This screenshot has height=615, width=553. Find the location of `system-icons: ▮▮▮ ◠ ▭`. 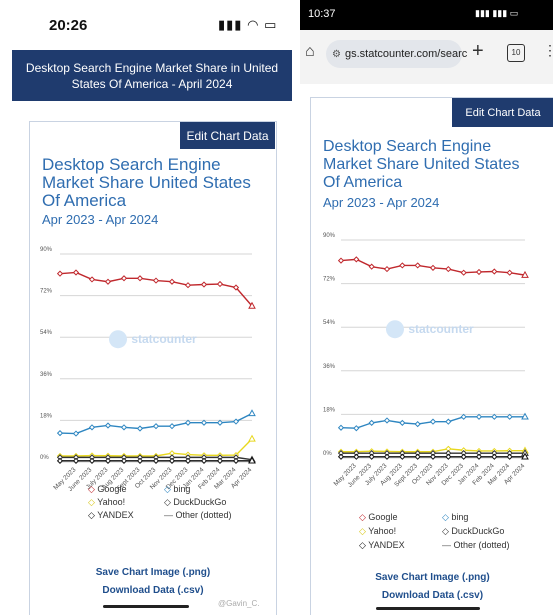

system-icons: ▮▮▮ ◠ ▭ is located at coordinates (247, 25).